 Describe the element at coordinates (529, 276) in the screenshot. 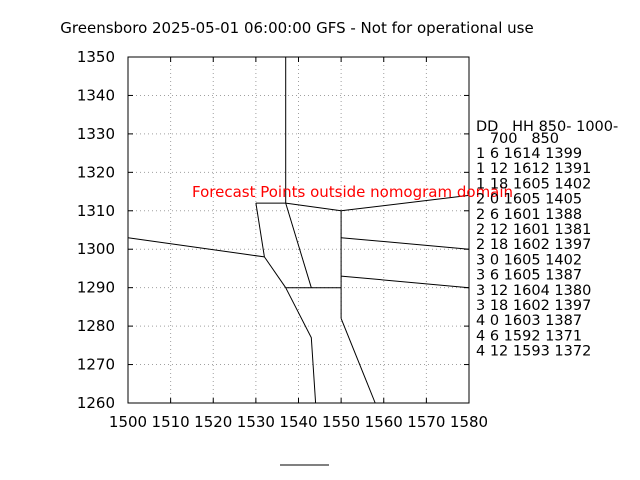

I see `table-row: 3 6 1605 1387` at that location.